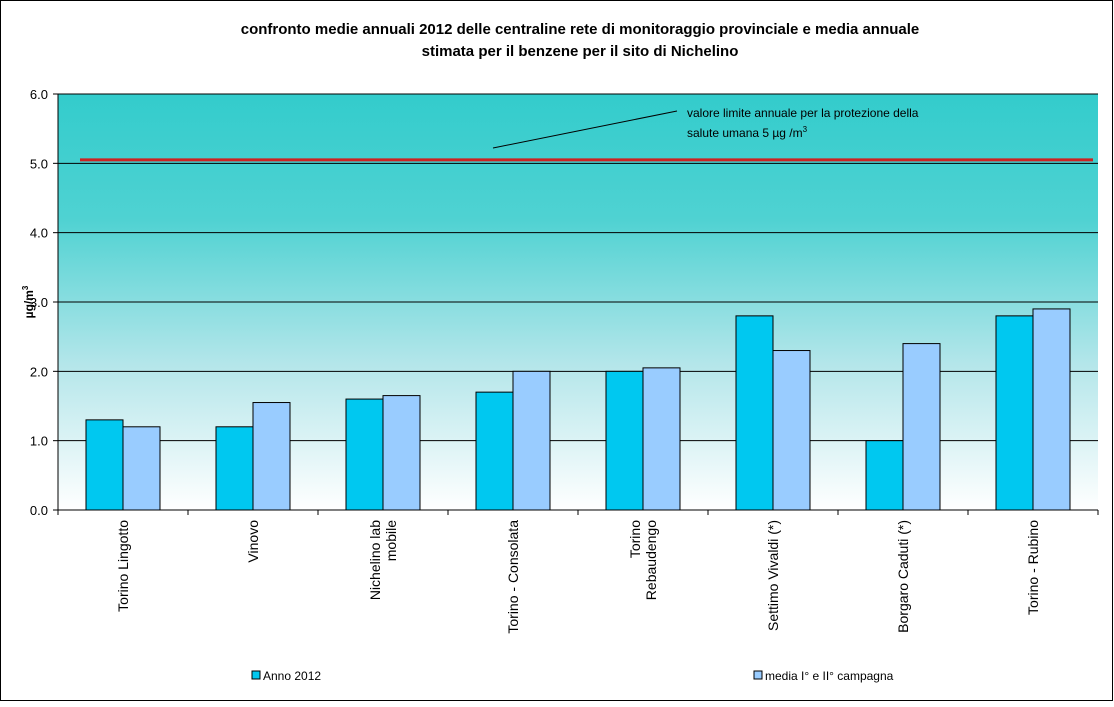 Image resolution: width=1114 pixels, height=707 pixels. What do you see at coordinates (39, 510) in the screenshot?
I see `y-tick-label: 0.0` at bounding box center [39, 510].